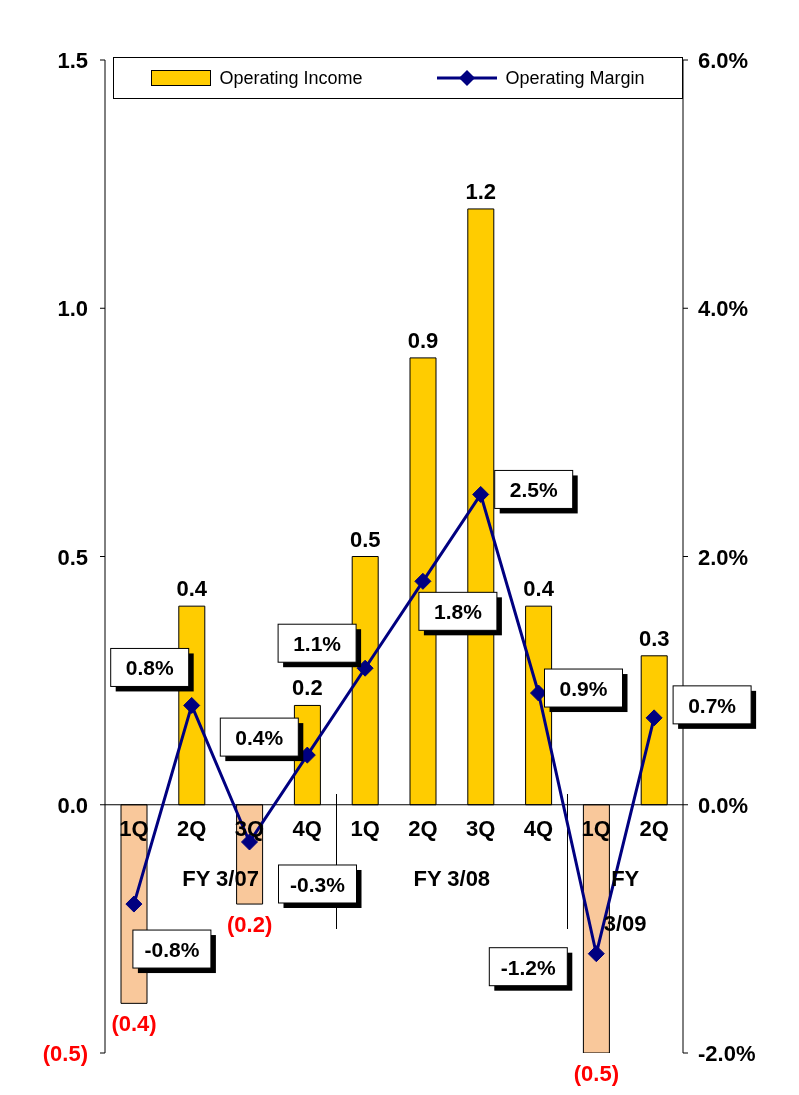  I want to click on data-label: 0.2, so click(307, 688).